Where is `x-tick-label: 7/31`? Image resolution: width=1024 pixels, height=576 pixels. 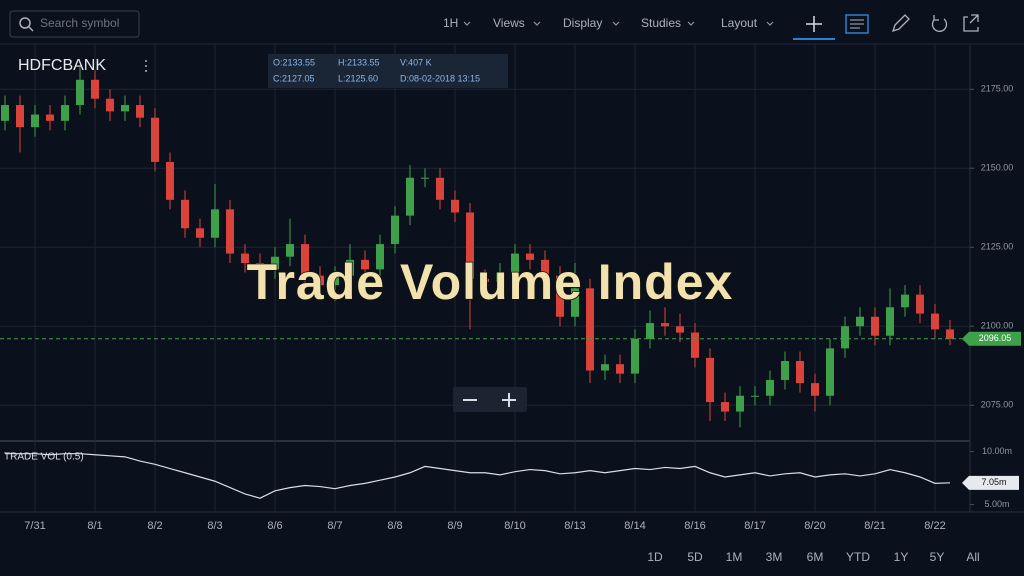
x-tick-label: 7/31 is located at coordinates (34, 526).